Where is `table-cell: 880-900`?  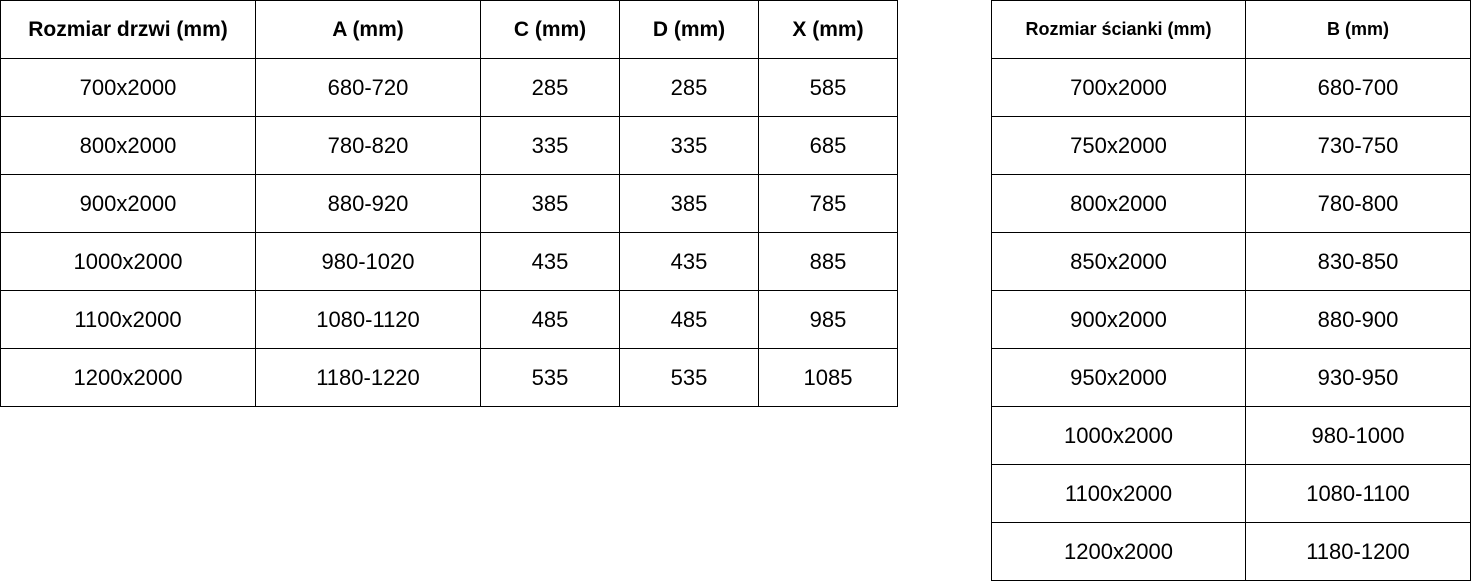
table-cell: 880-900 is located at coordinates (1358, 319).